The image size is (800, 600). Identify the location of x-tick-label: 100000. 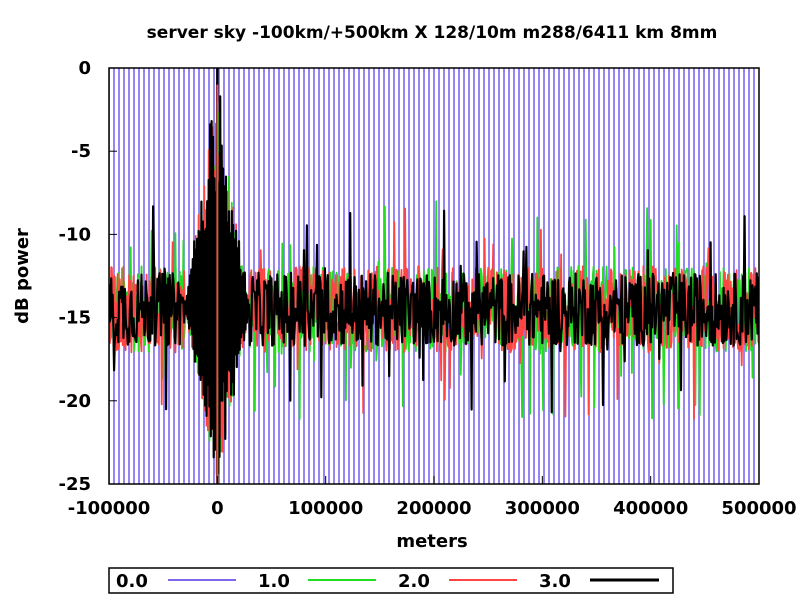
(325, 508).